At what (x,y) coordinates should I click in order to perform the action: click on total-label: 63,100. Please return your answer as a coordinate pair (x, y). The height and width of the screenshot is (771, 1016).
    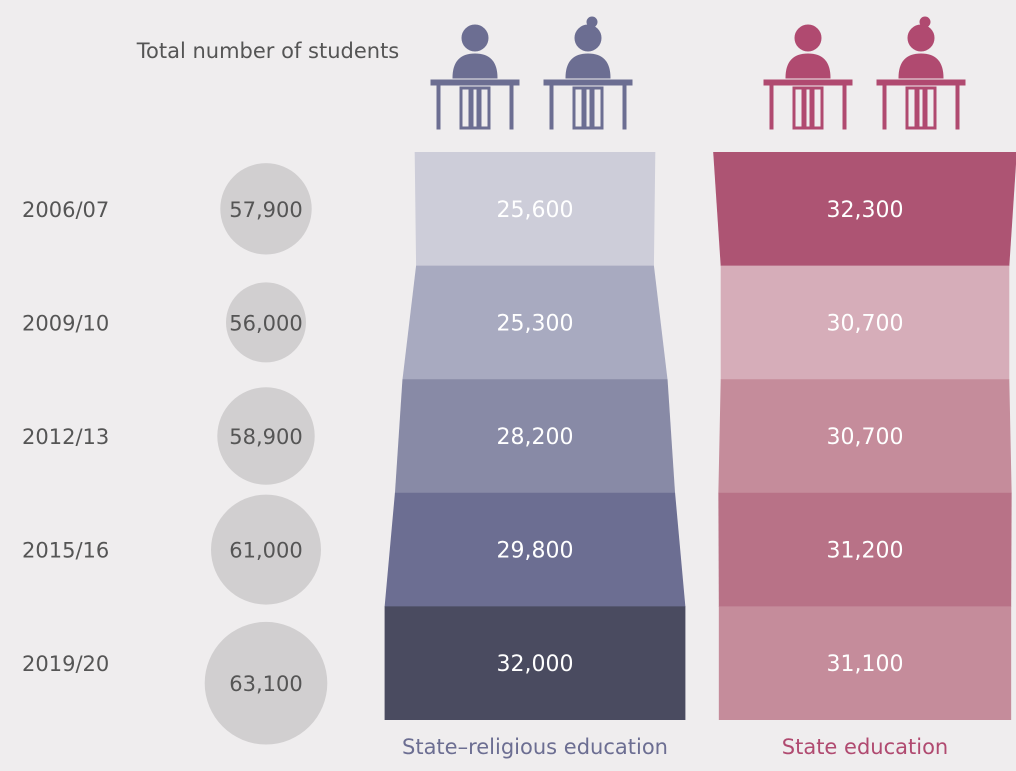
    Looking at the image, I should click on (265, 684).